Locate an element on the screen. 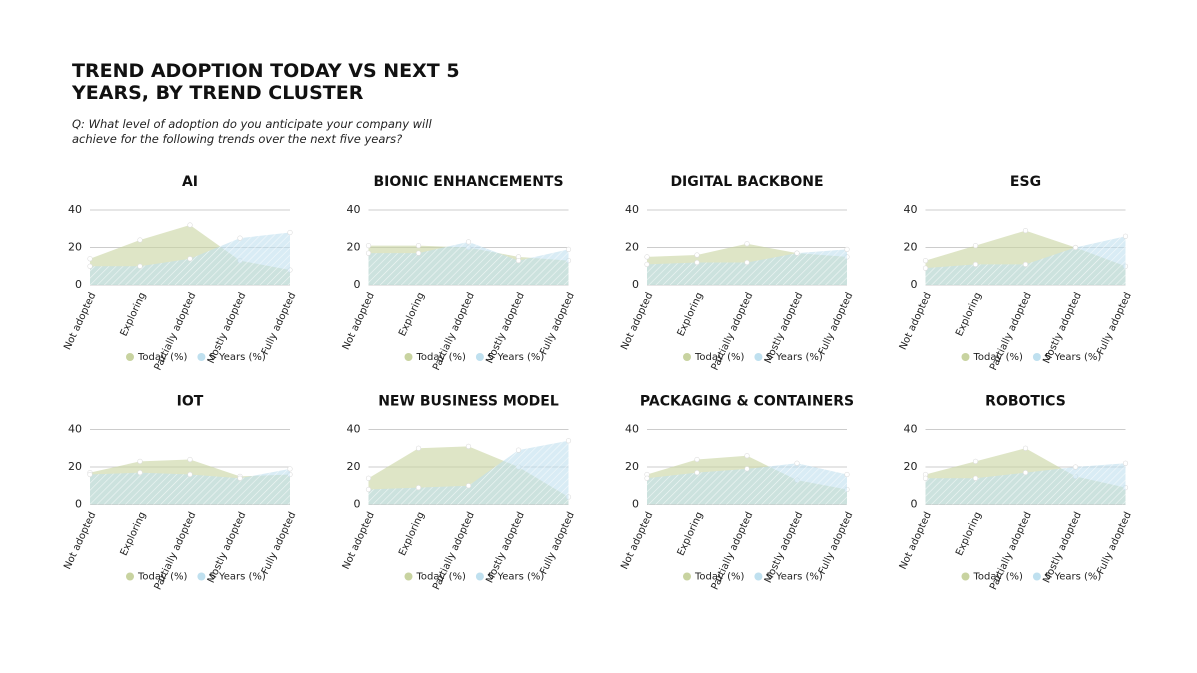 The image size is (1197, 673). chart-title: AI is located at coordinates (190, 182).